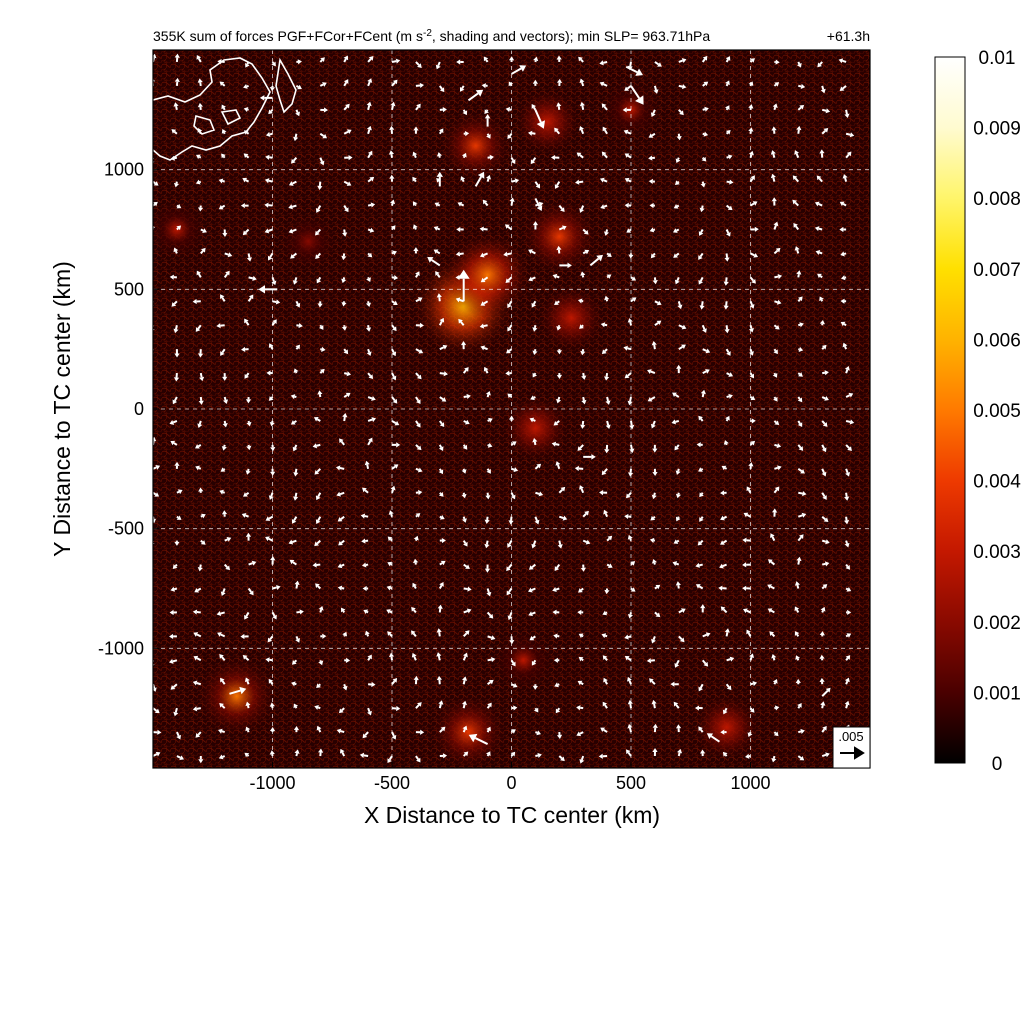 The height and width of the screenshot is (1024, 1024). What do you see at coordinates (128, 409) in the screenshot?
I see `y-ticks: -1000 -500 0 500 1000` at bounding box center [128, 409].